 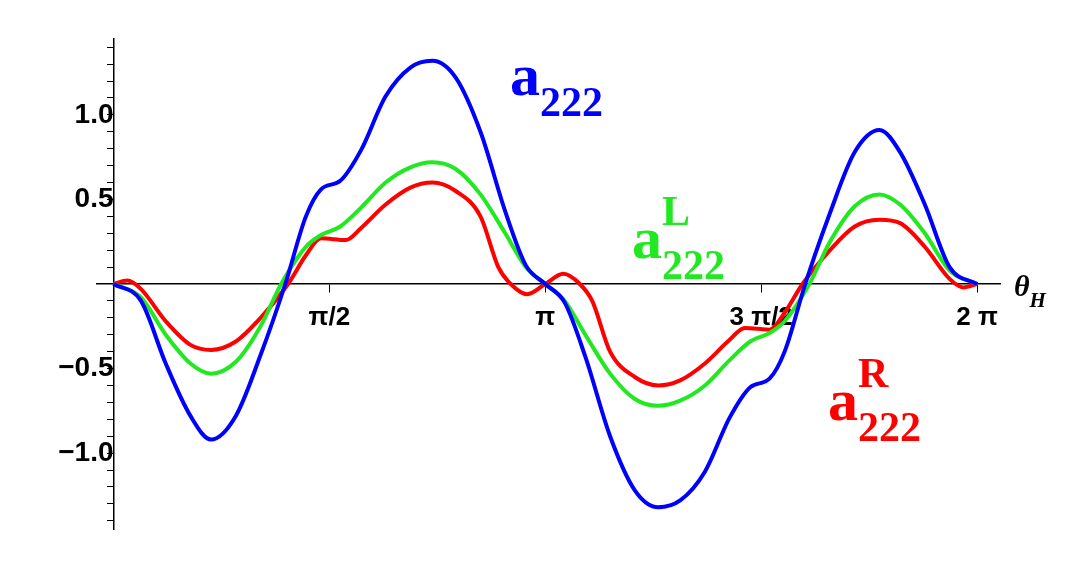 I want to click on y-tick-label: 0.5, so click(x=94, y=198).